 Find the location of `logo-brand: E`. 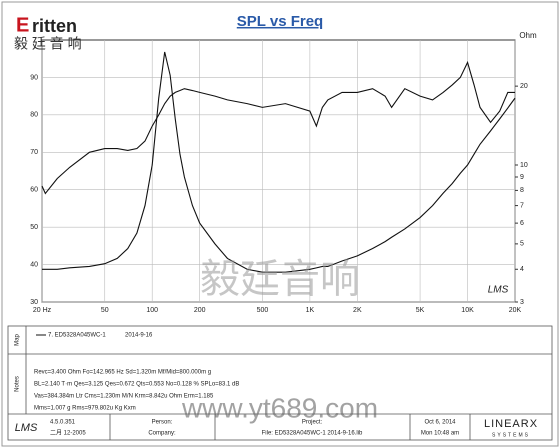

logo-brand: E is located at coordinates (22, 25).